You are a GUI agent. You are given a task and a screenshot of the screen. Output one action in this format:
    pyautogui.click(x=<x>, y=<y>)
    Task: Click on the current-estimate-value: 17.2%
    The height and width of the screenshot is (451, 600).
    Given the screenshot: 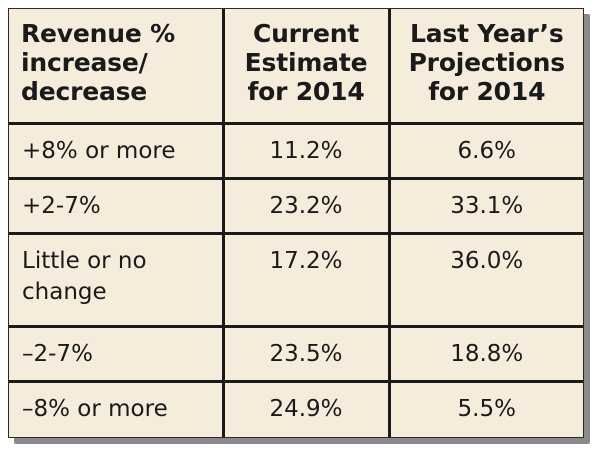 What is the action you would take?
    pyautogui.click(x=307, y=280)
    